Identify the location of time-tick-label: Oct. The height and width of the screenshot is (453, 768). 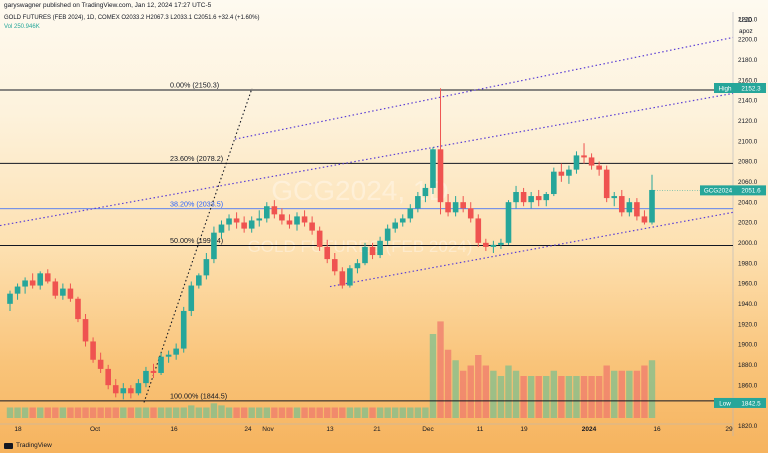
(95, 429).